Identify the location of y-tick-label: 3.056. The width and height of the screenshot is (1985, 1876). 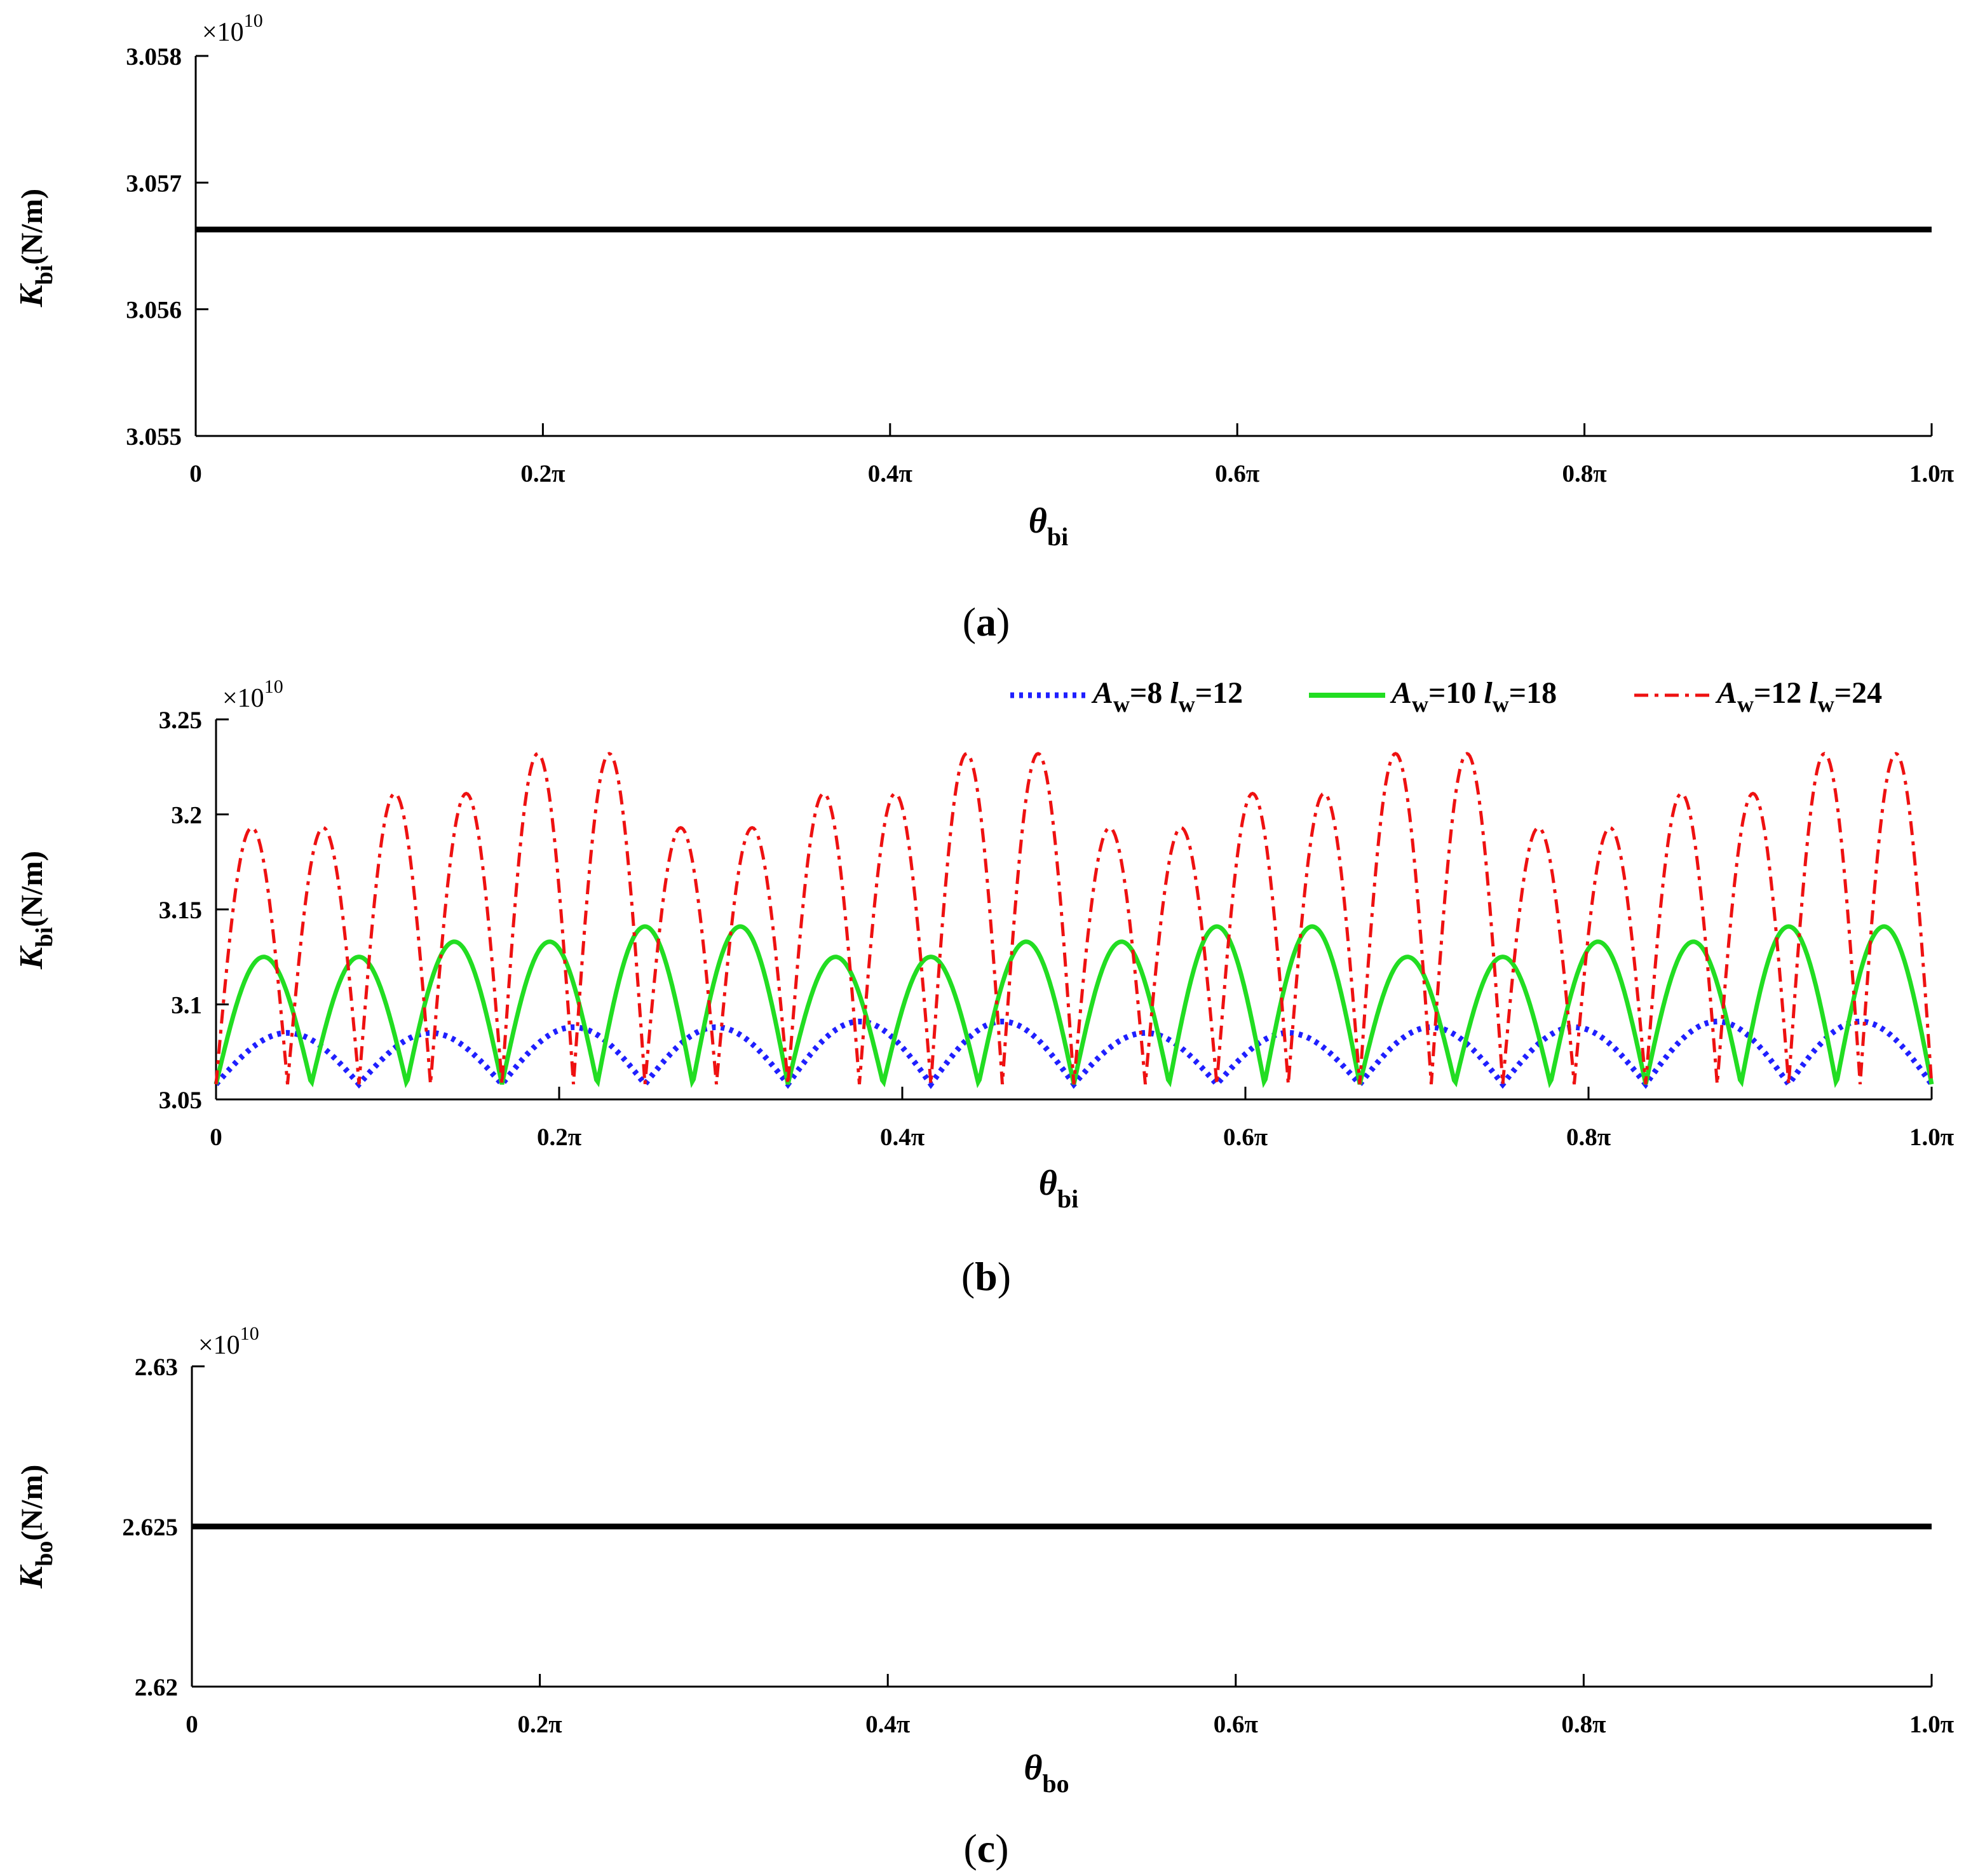
(154, 310).